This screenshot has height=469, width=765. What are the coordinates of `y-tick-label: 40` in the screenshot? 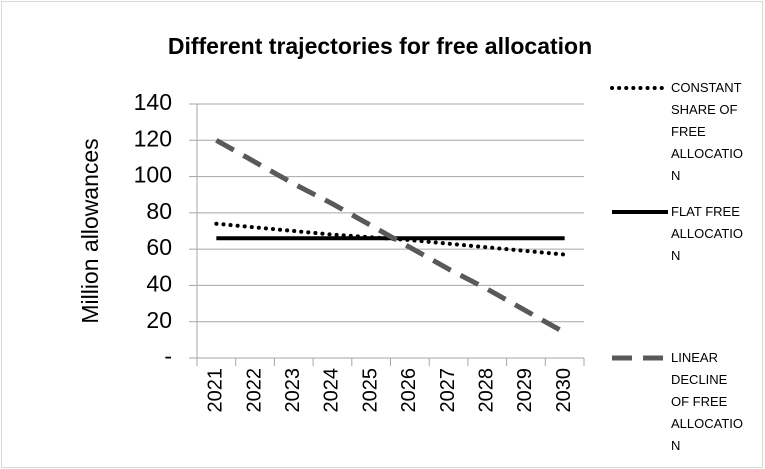 It's located at (159, 284).